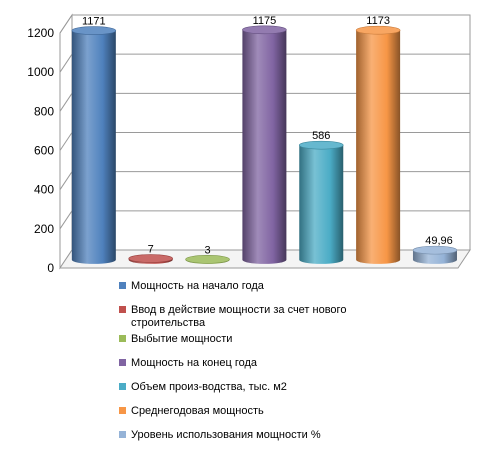  Describe the element at coordinates (40, 72) in the screenshot. I see `y-tick-label: 1000` at that location.